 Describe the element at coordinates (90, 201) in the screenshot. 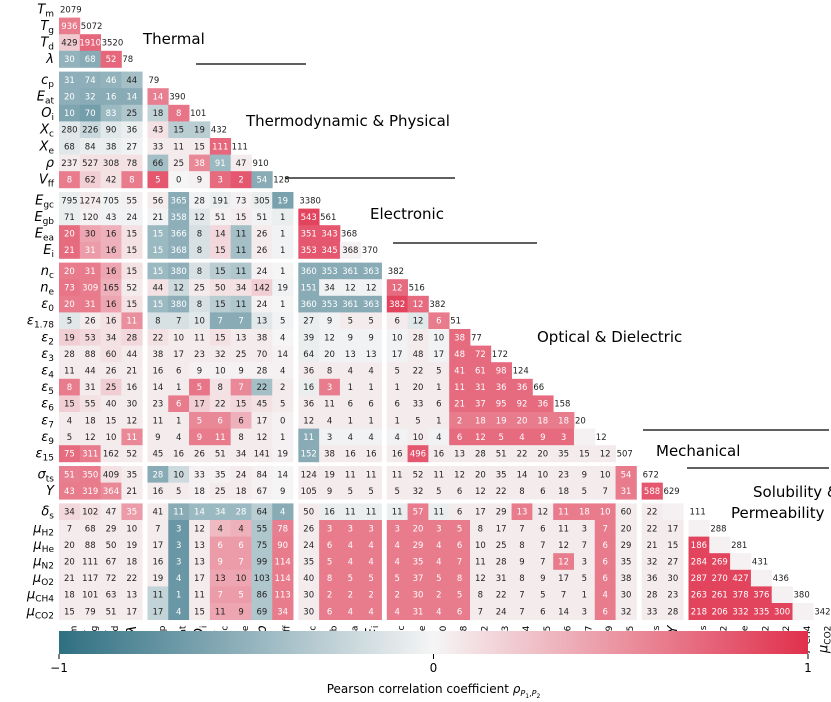

I see `heatmap-cell-count: 1274` at that location.